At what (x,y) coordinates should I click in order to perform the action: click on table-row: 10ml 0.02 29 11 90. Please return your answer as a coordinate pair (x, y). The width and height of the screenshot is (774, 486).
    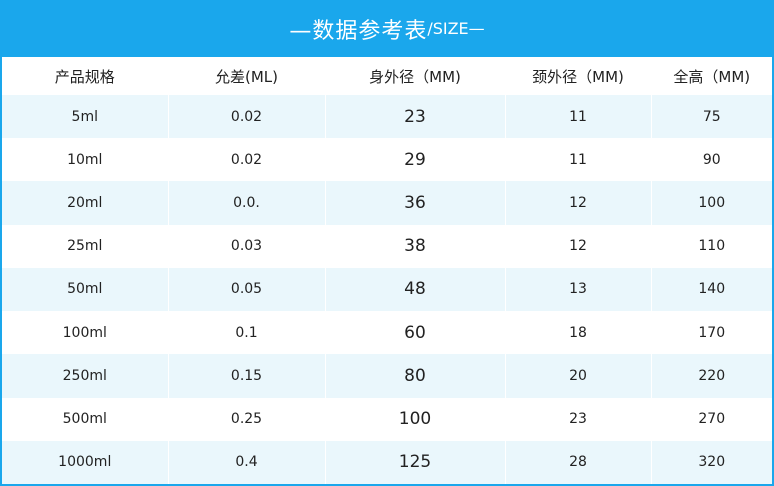
    Looking at the image, I should click on (387, 160).